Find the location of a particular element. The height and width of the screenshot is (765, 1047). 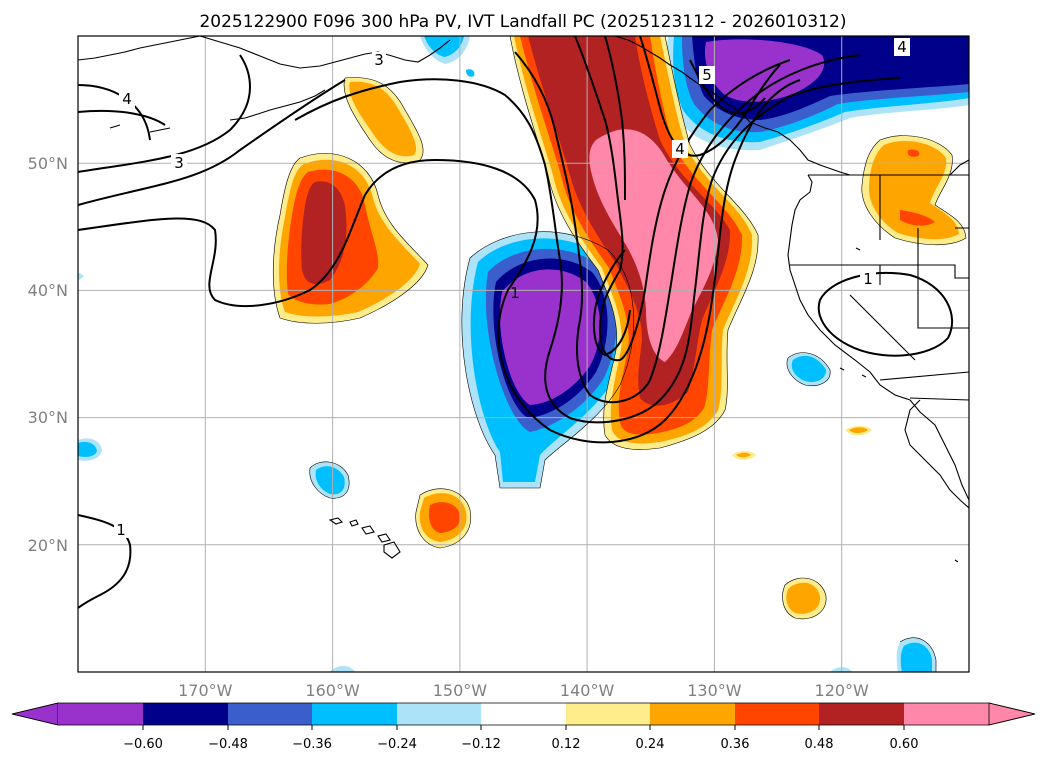

colorbar-label: −0.60 is located at coordinates (143, 744).